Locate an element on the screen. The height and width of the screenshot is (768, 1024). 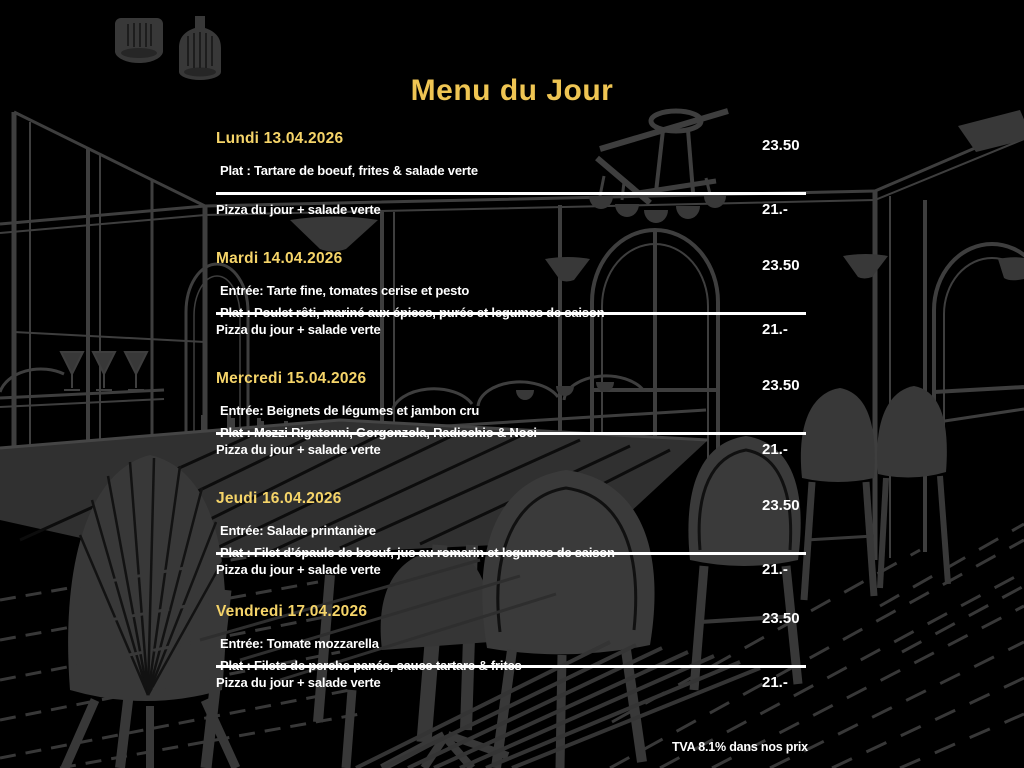
day-heading: Mercredi 15.04.2026 is located at coordinates (291, 378).